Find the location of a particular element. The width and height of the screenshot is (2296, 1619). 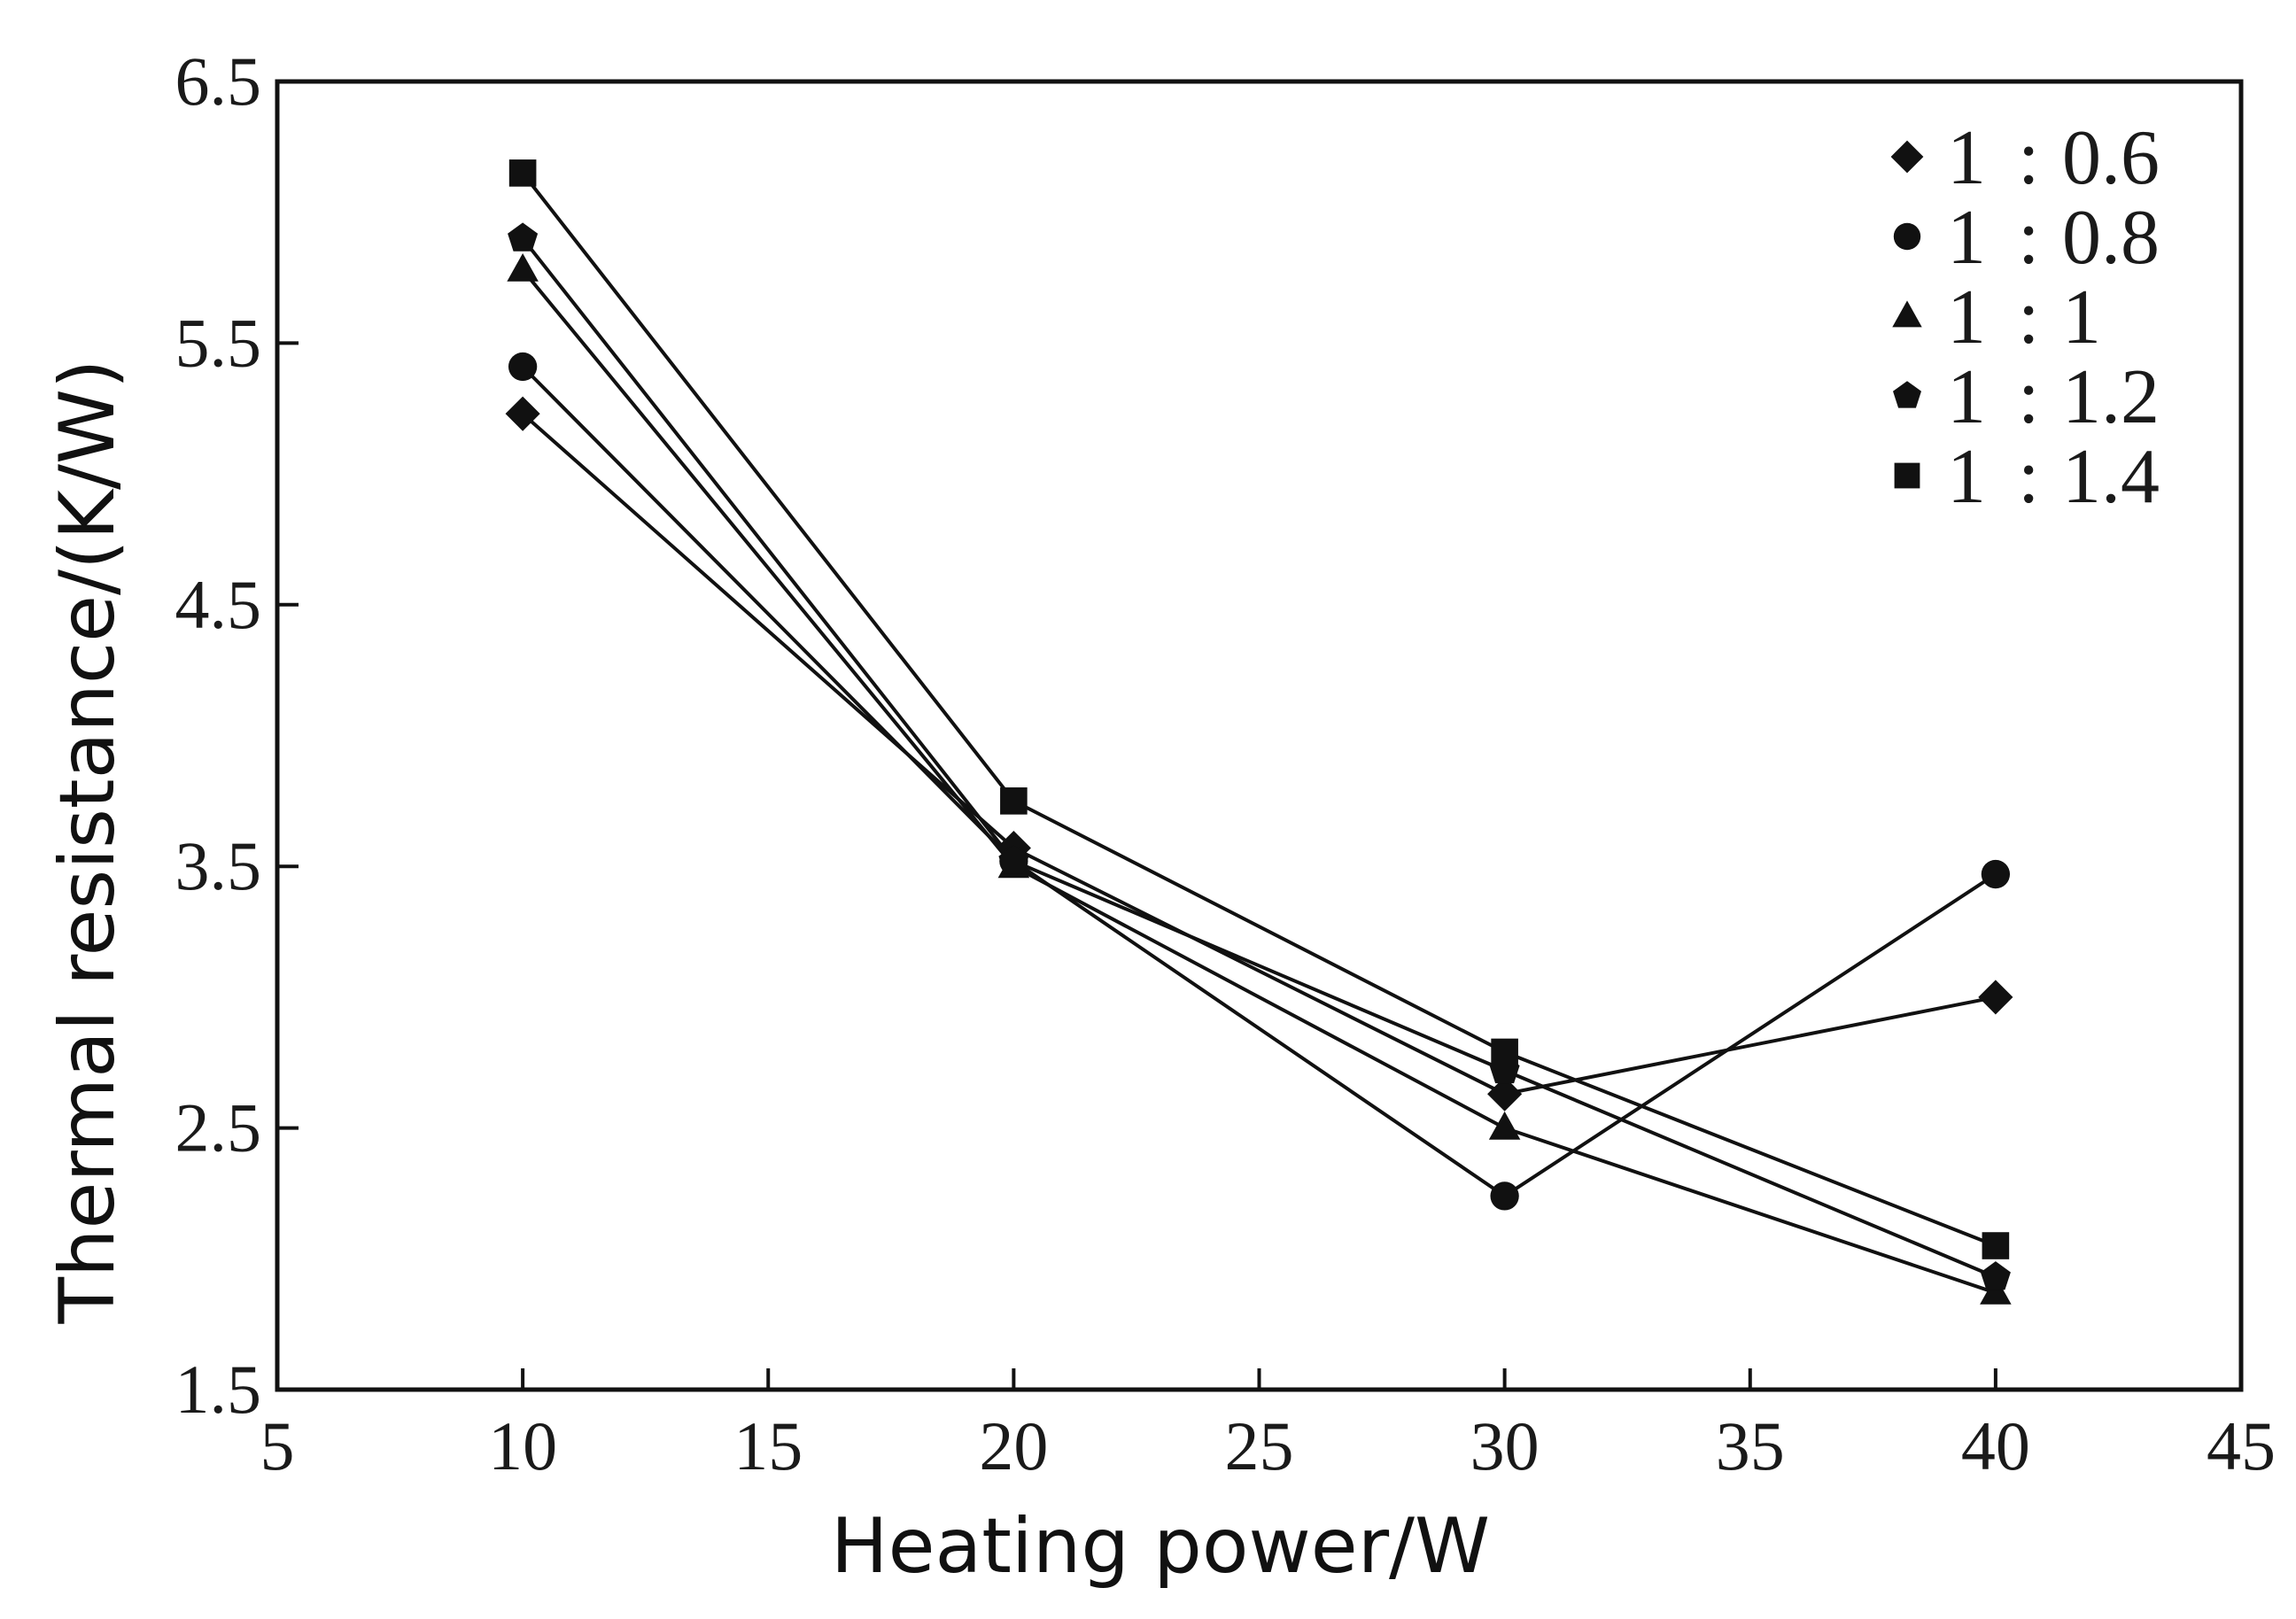

y-tick-label: 6.5 is located at coordinates (219, 81).